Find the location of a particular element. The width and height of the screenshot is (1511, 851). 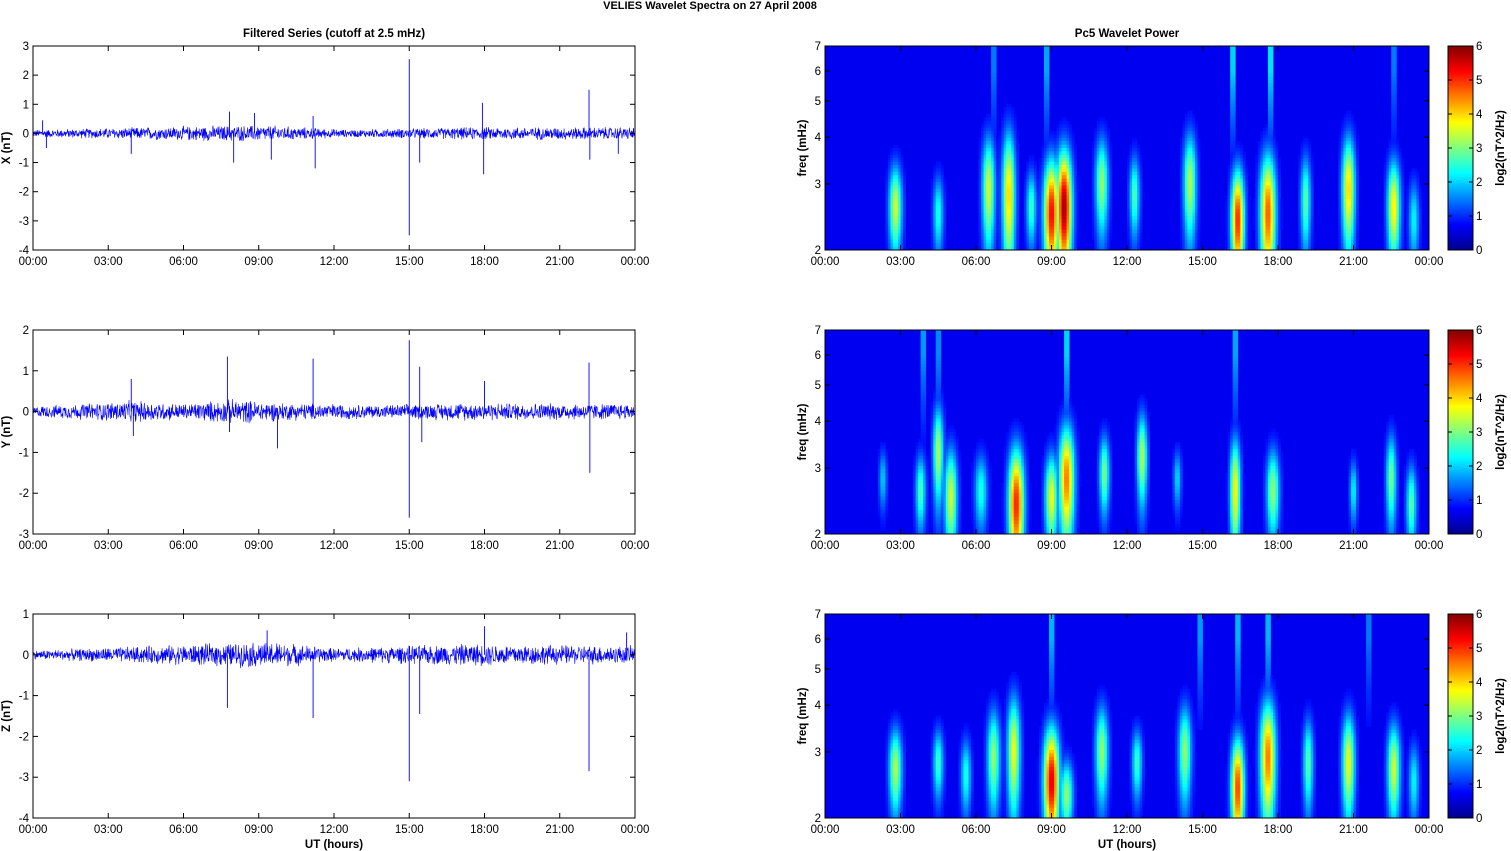

power-x-colorbar-tick-label: 2 is located at coordinates (1479, 183).